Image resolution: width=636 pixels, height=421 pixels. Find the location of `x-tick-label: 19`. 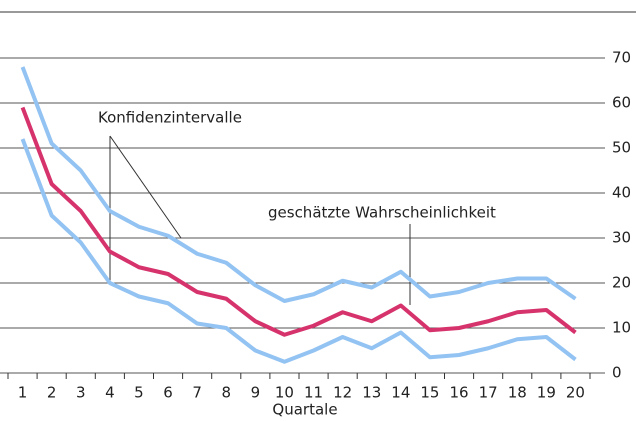

x-tick-label: 19 is located at coordinates (546, 393).